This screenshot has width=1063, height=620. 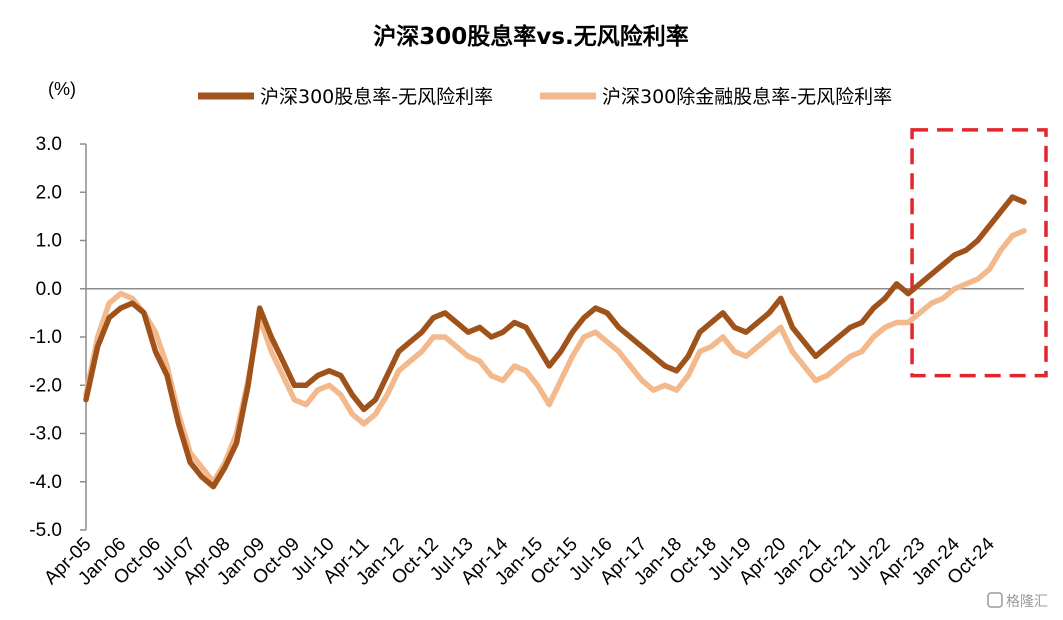 What do you see at coordinates (45, 482) in the screenshot?
I see `y-tick-label: -4.0` at bounding box center [45, 482].